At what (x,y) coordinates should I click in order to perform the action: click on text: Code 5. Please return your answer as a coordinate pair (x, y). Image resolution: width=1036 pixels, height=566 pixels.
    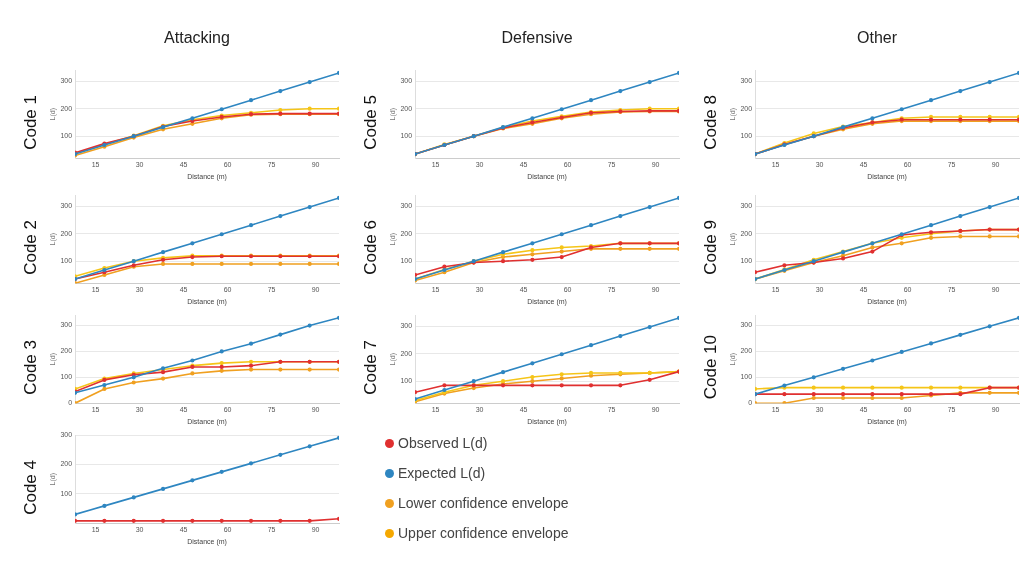
    Looking at the image, I should click on (371, 122).